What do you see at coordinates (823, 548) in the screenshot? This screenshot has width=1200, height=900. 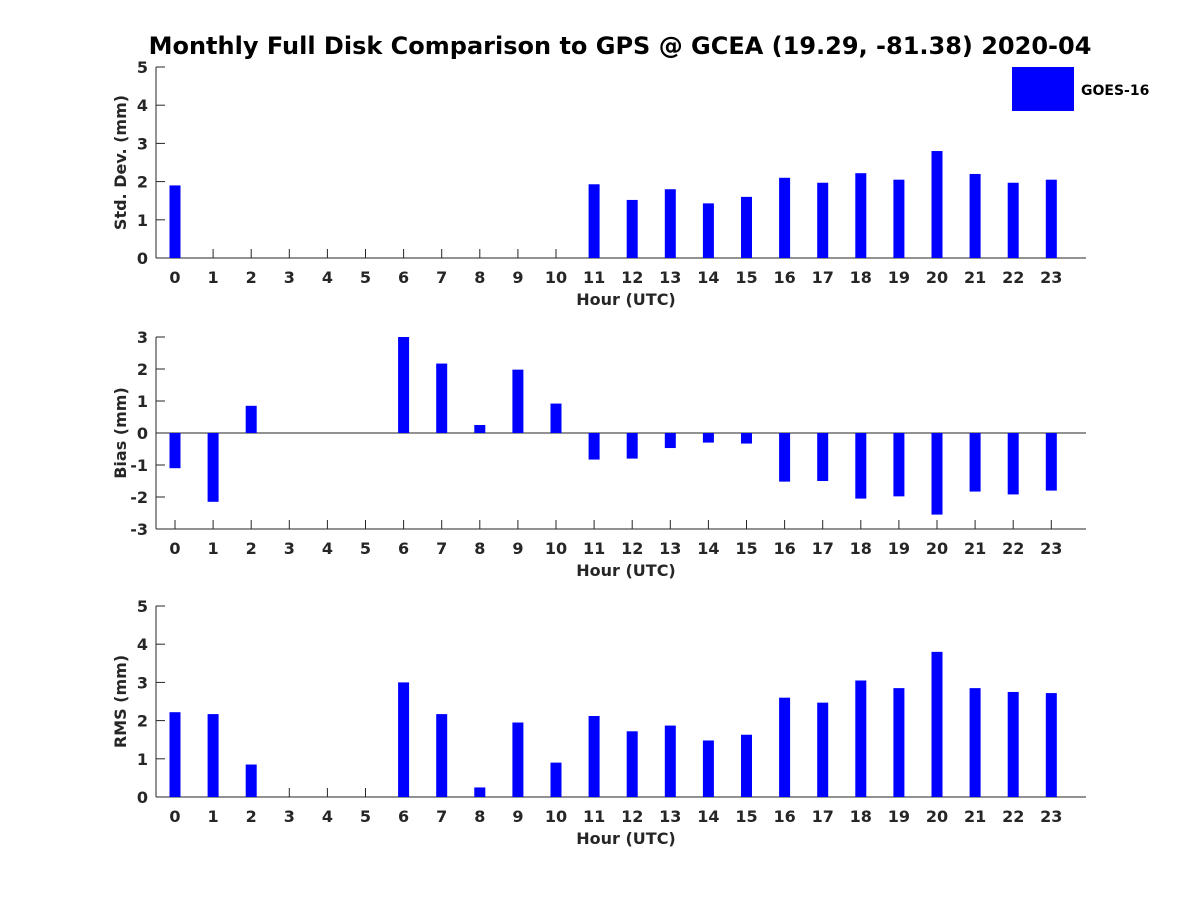 I see `bias-x-tick-label: 17` at bounding box center [823, 548].